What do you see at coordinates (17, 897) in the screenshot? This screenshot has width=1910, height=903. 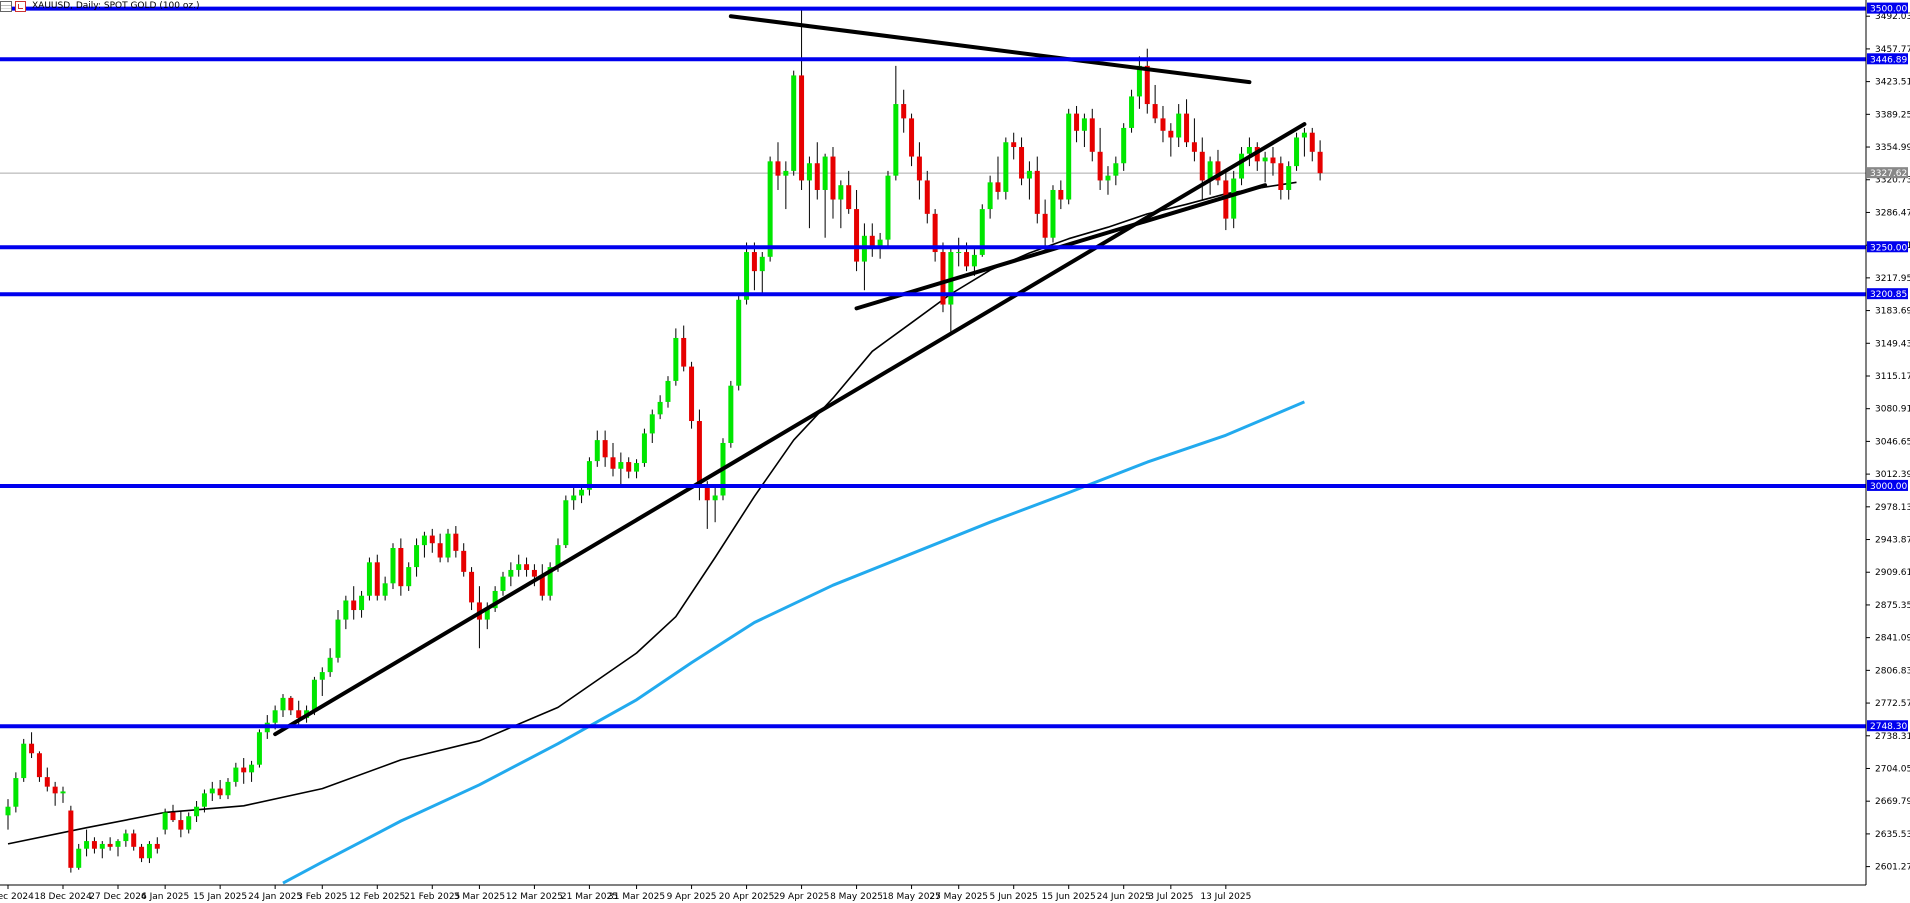 I see `x-tick-label: 9 Dec 2024` at bounding box center [17, 897].